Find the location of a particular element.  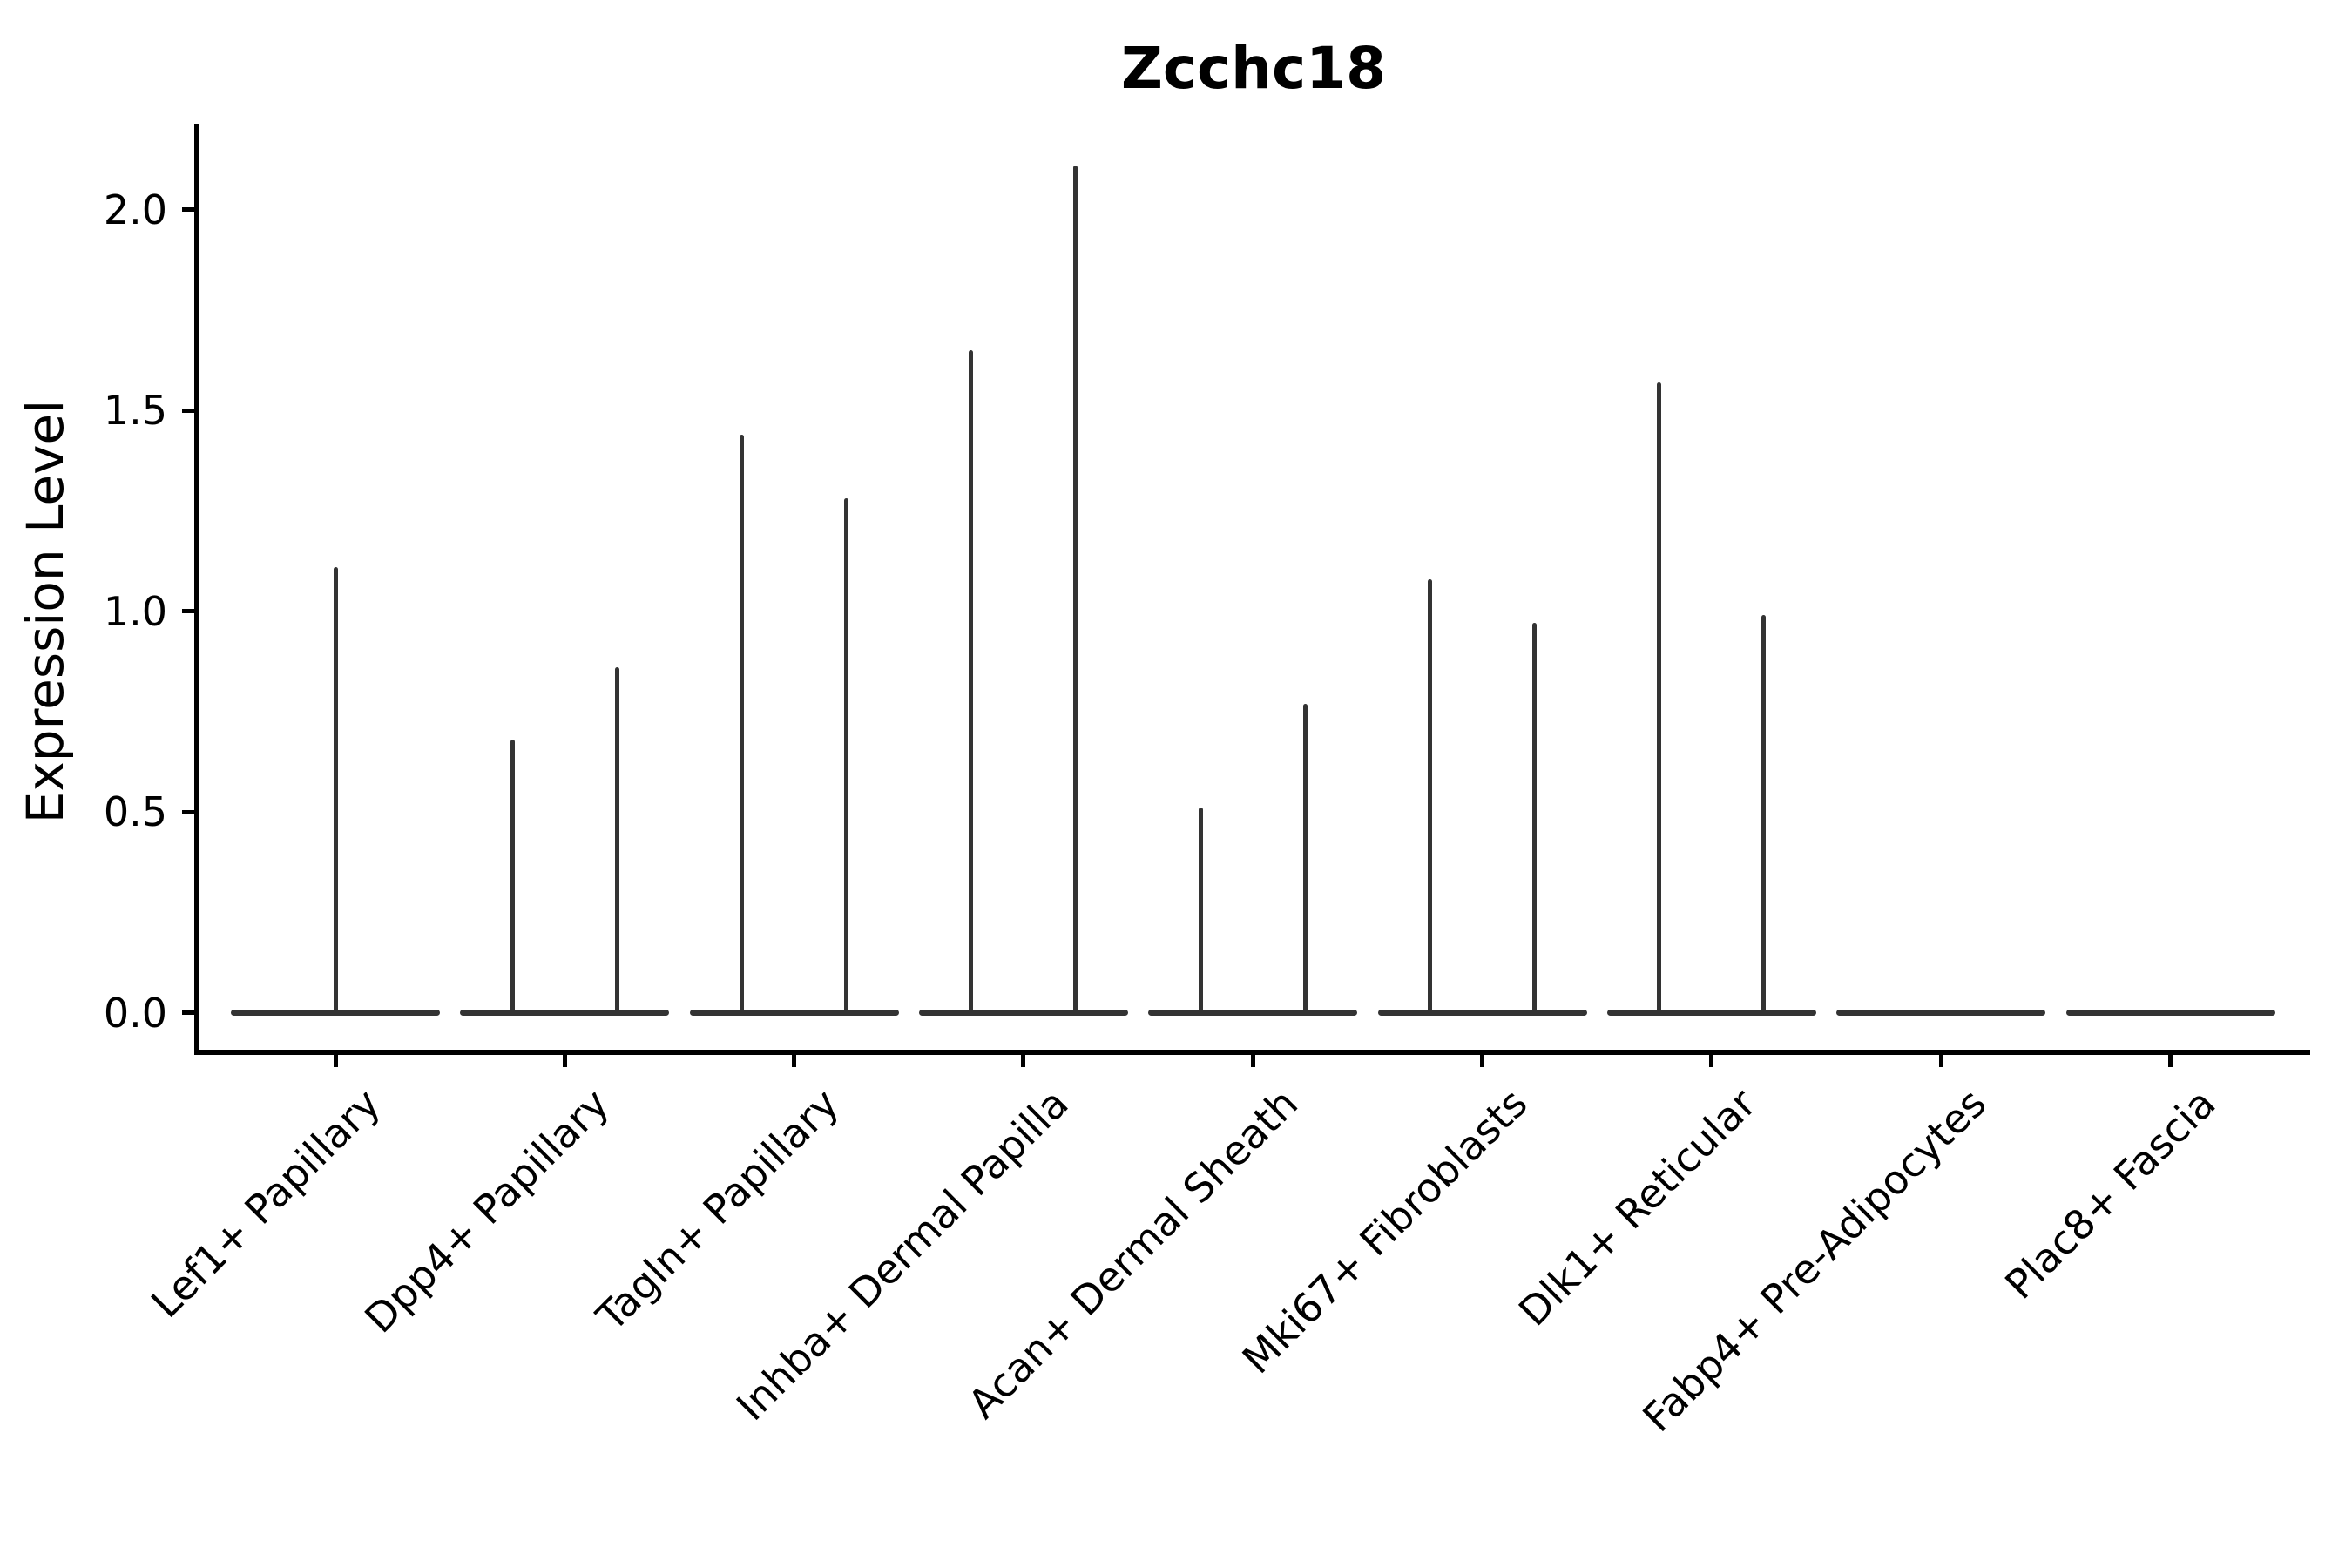

x-tick-label: Tagln+ Papillary is located at coordinates (717, 1210).